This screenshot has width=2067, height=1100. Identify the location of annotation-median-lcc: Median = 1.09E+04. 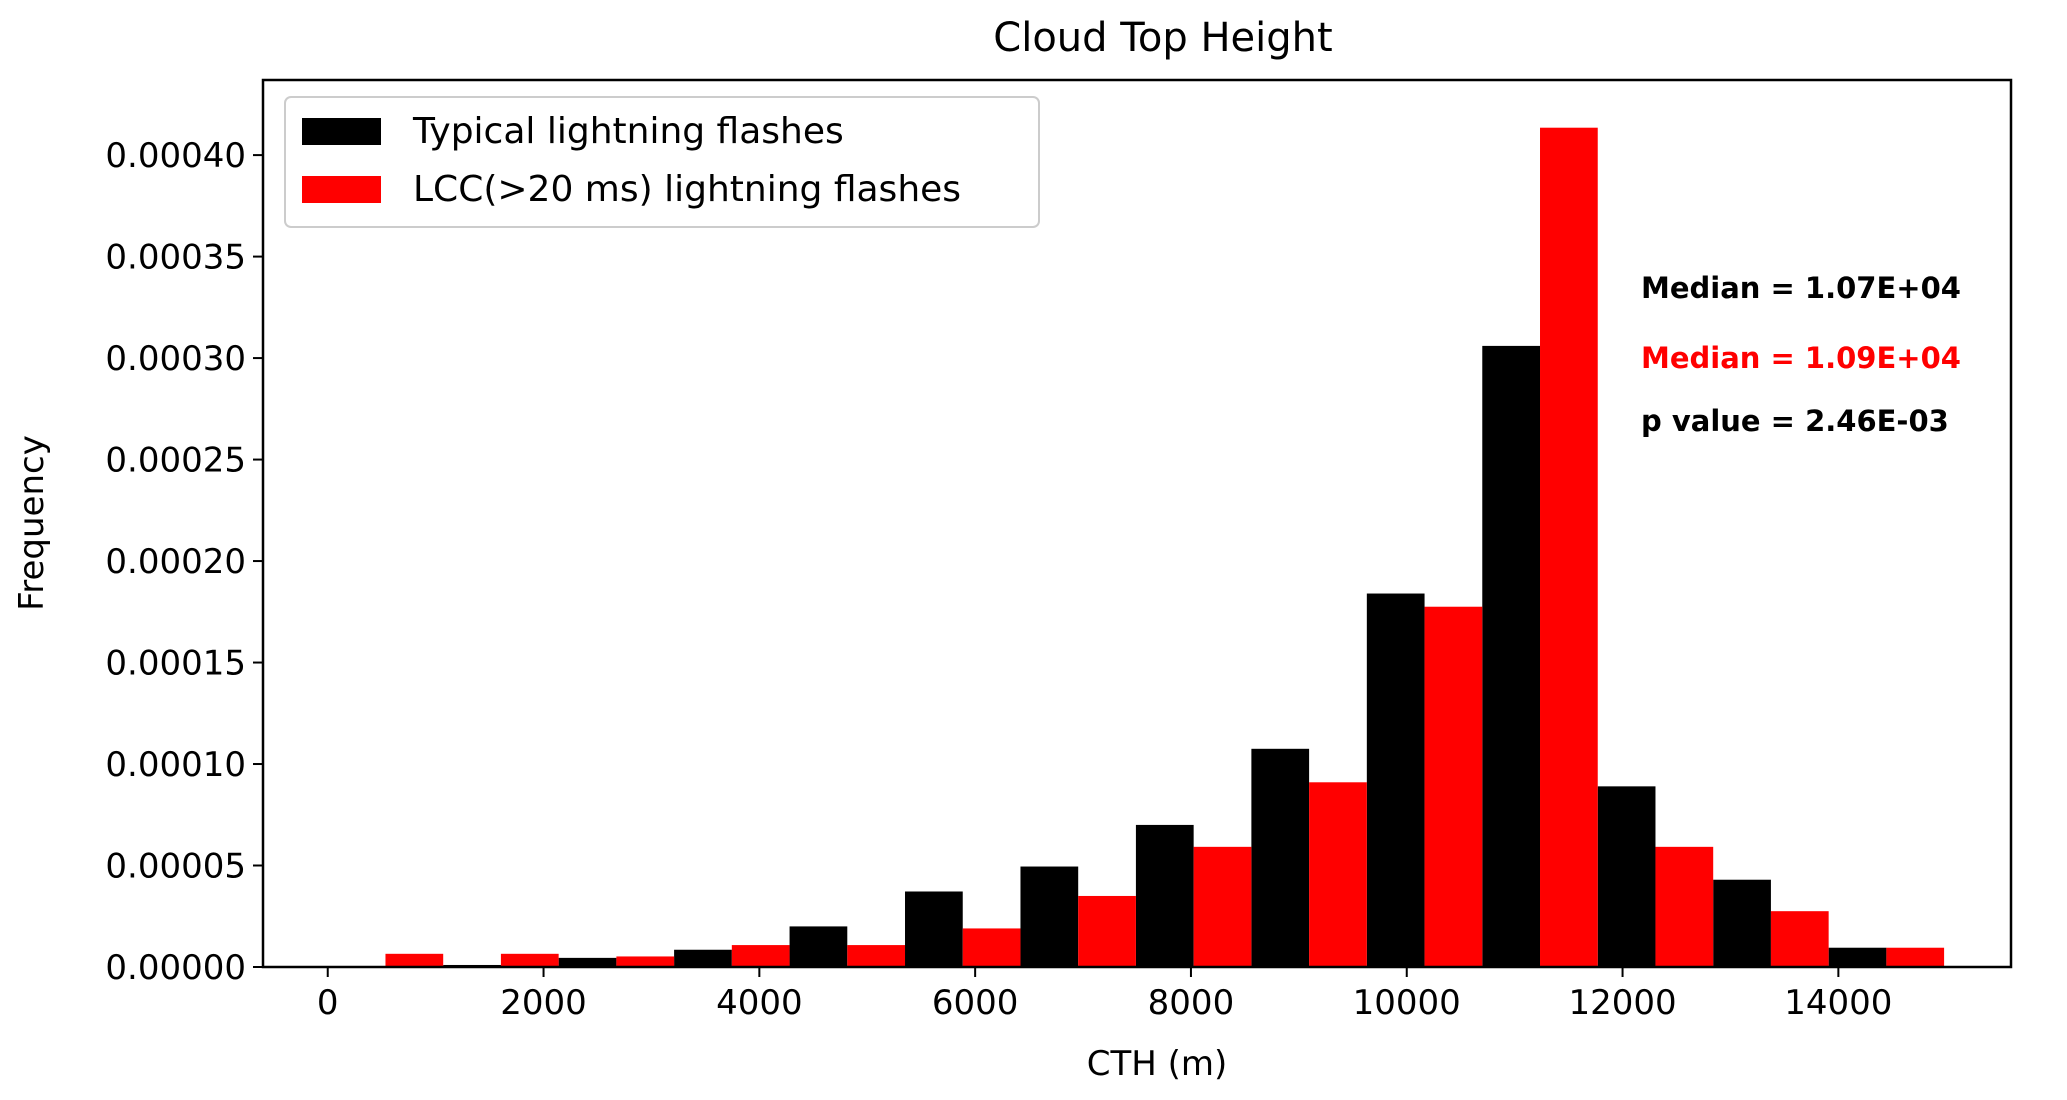
(1801, 358).